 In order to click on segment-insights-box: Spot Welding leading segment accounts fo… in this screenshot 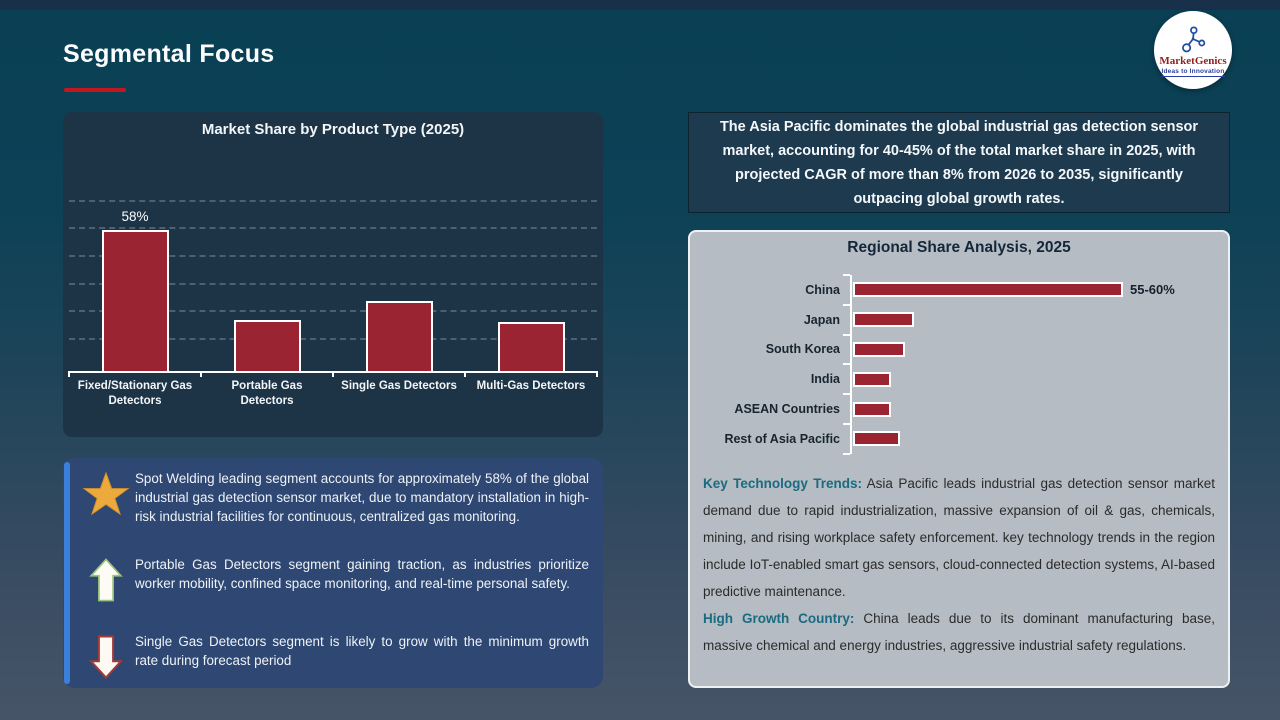, I will do `click(333, 573)`.